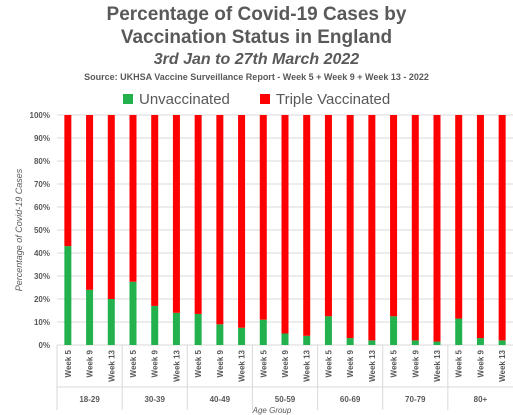 The width and height of the screenshot is (513, 415). What do you see at coordinates (128, 99) in the screenshot?
I see `legend-swatch-unvaccinated` at bounding box center [128, 99].